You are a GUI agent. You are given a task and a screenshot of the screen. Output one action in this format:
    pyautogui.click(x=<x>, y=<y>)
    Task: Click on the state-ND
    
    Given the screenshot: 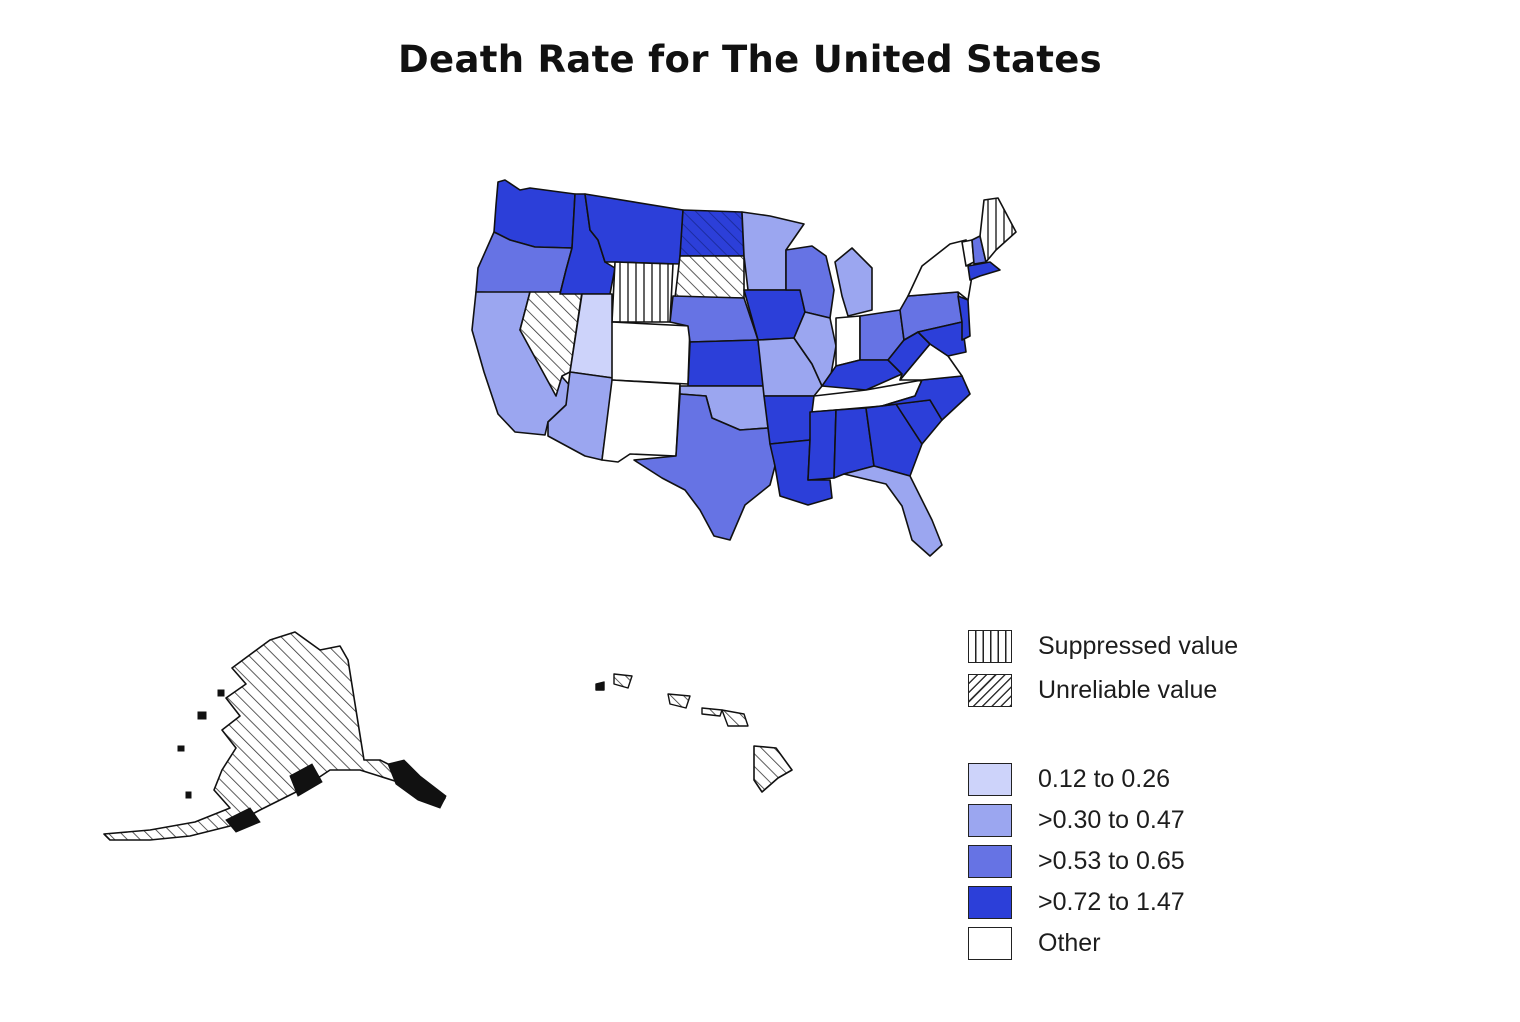 What is the action you would take?
    pyautogui.click(x=712, y=233)
    